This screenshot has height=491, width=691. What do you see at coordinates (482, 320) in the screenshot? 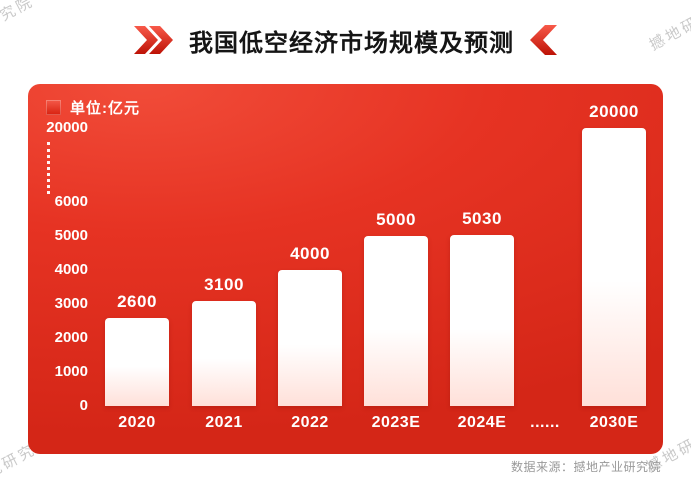
I see `bar-2024E` at bounding box center [482, 320].